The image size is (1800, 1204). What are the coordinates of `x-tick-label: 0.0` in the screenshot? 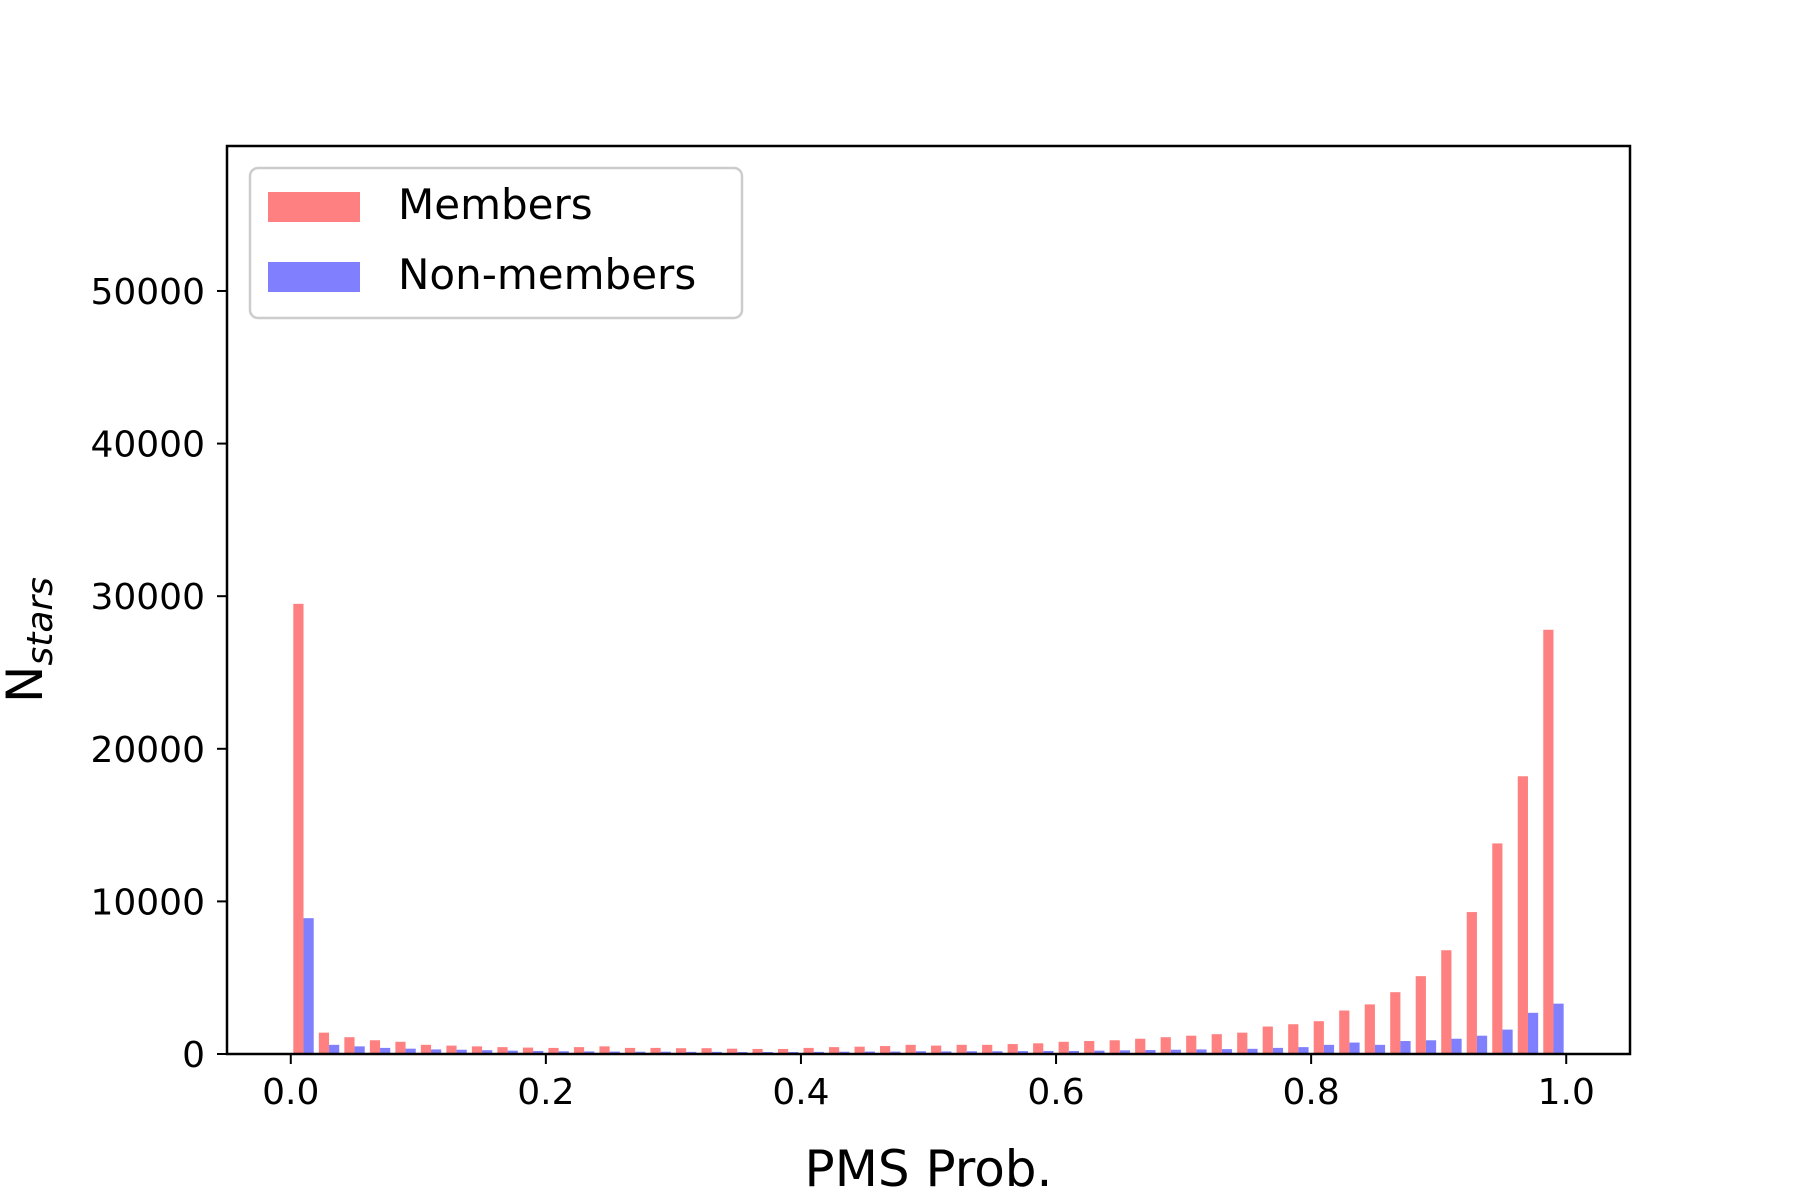 It's located at (290, 1092).